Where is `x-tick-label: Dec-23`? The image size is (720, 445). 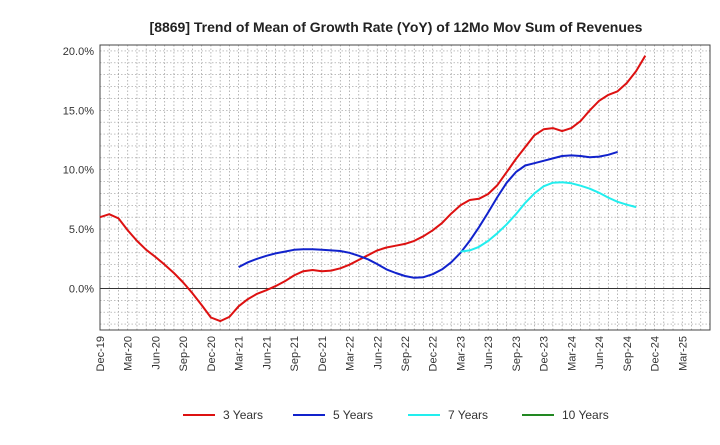 x-tick-label: Dec-23 is located at coordinates (545, 353).